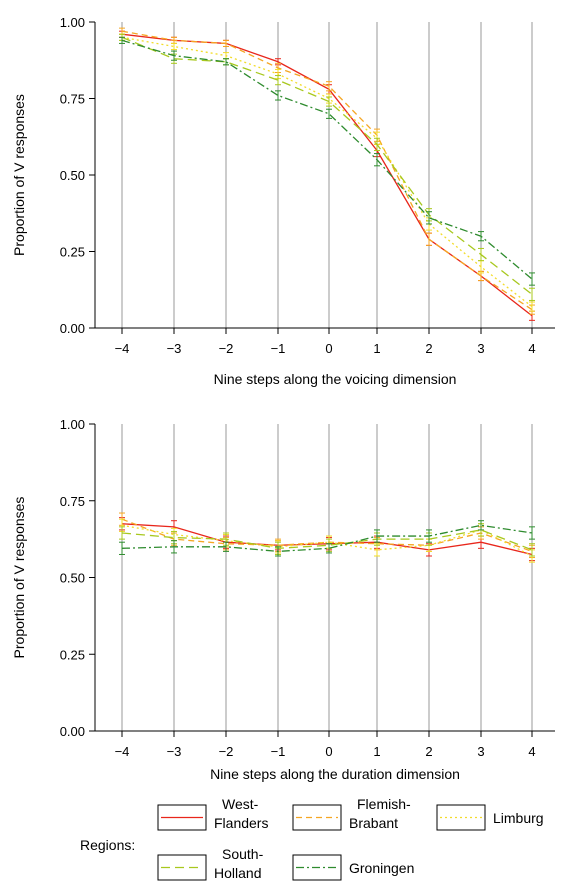  Describe the element at coordinates (518, 818) in the screenshot. I see `legend-label: Limburg` at that location.